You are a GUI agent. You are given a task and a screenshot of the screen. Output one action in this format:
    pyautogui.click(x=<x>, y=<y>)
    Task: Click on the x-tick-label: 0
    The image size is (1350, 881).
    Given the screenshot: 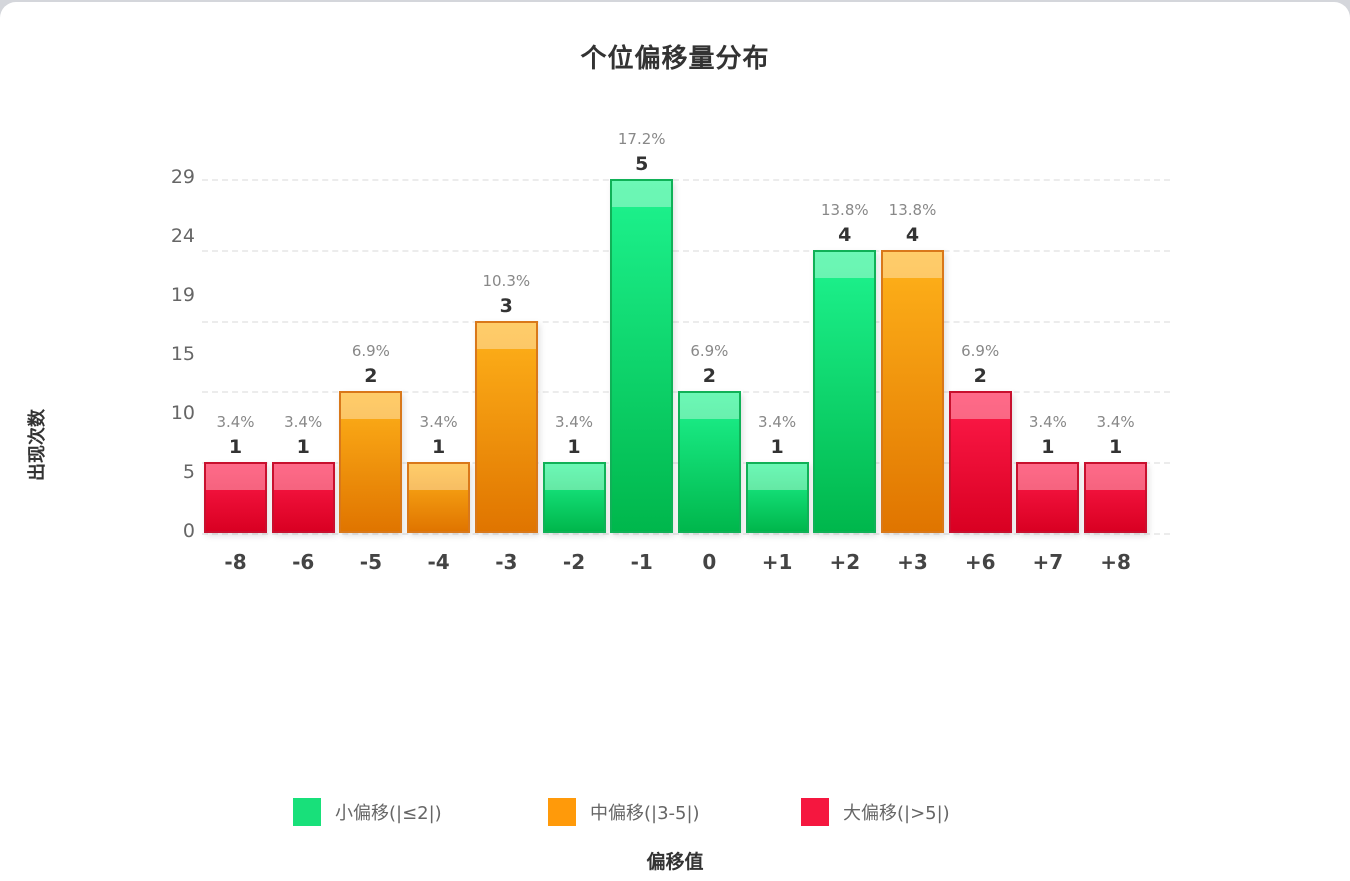 What is the action you would take?
    pyautogui.click(x=709, y=562)
    